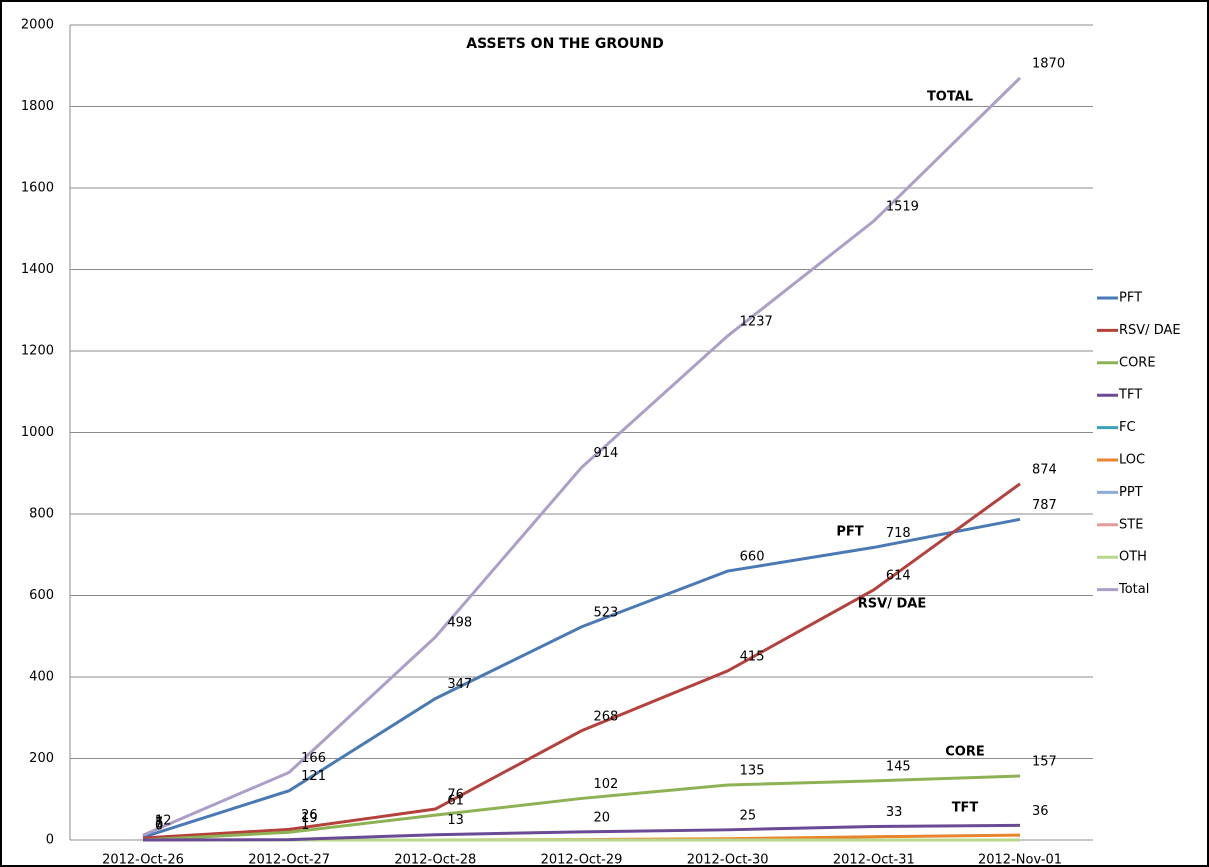  I want to click on y-tick-label: 0, so click(50, 840).